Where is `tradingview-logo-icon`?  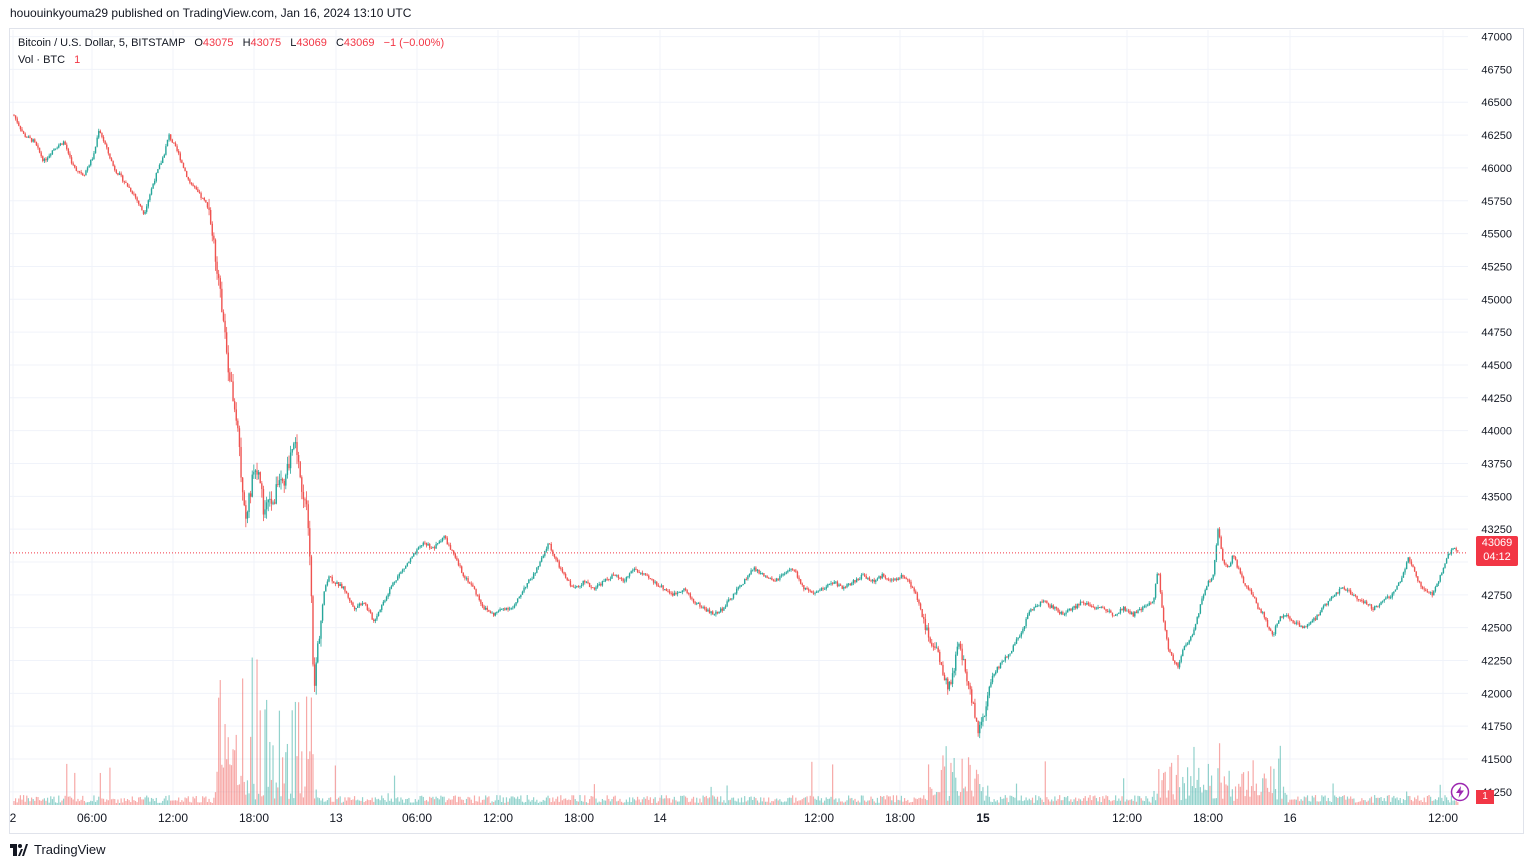
tradingview-logo-icon is located at coordinates (19, 849).